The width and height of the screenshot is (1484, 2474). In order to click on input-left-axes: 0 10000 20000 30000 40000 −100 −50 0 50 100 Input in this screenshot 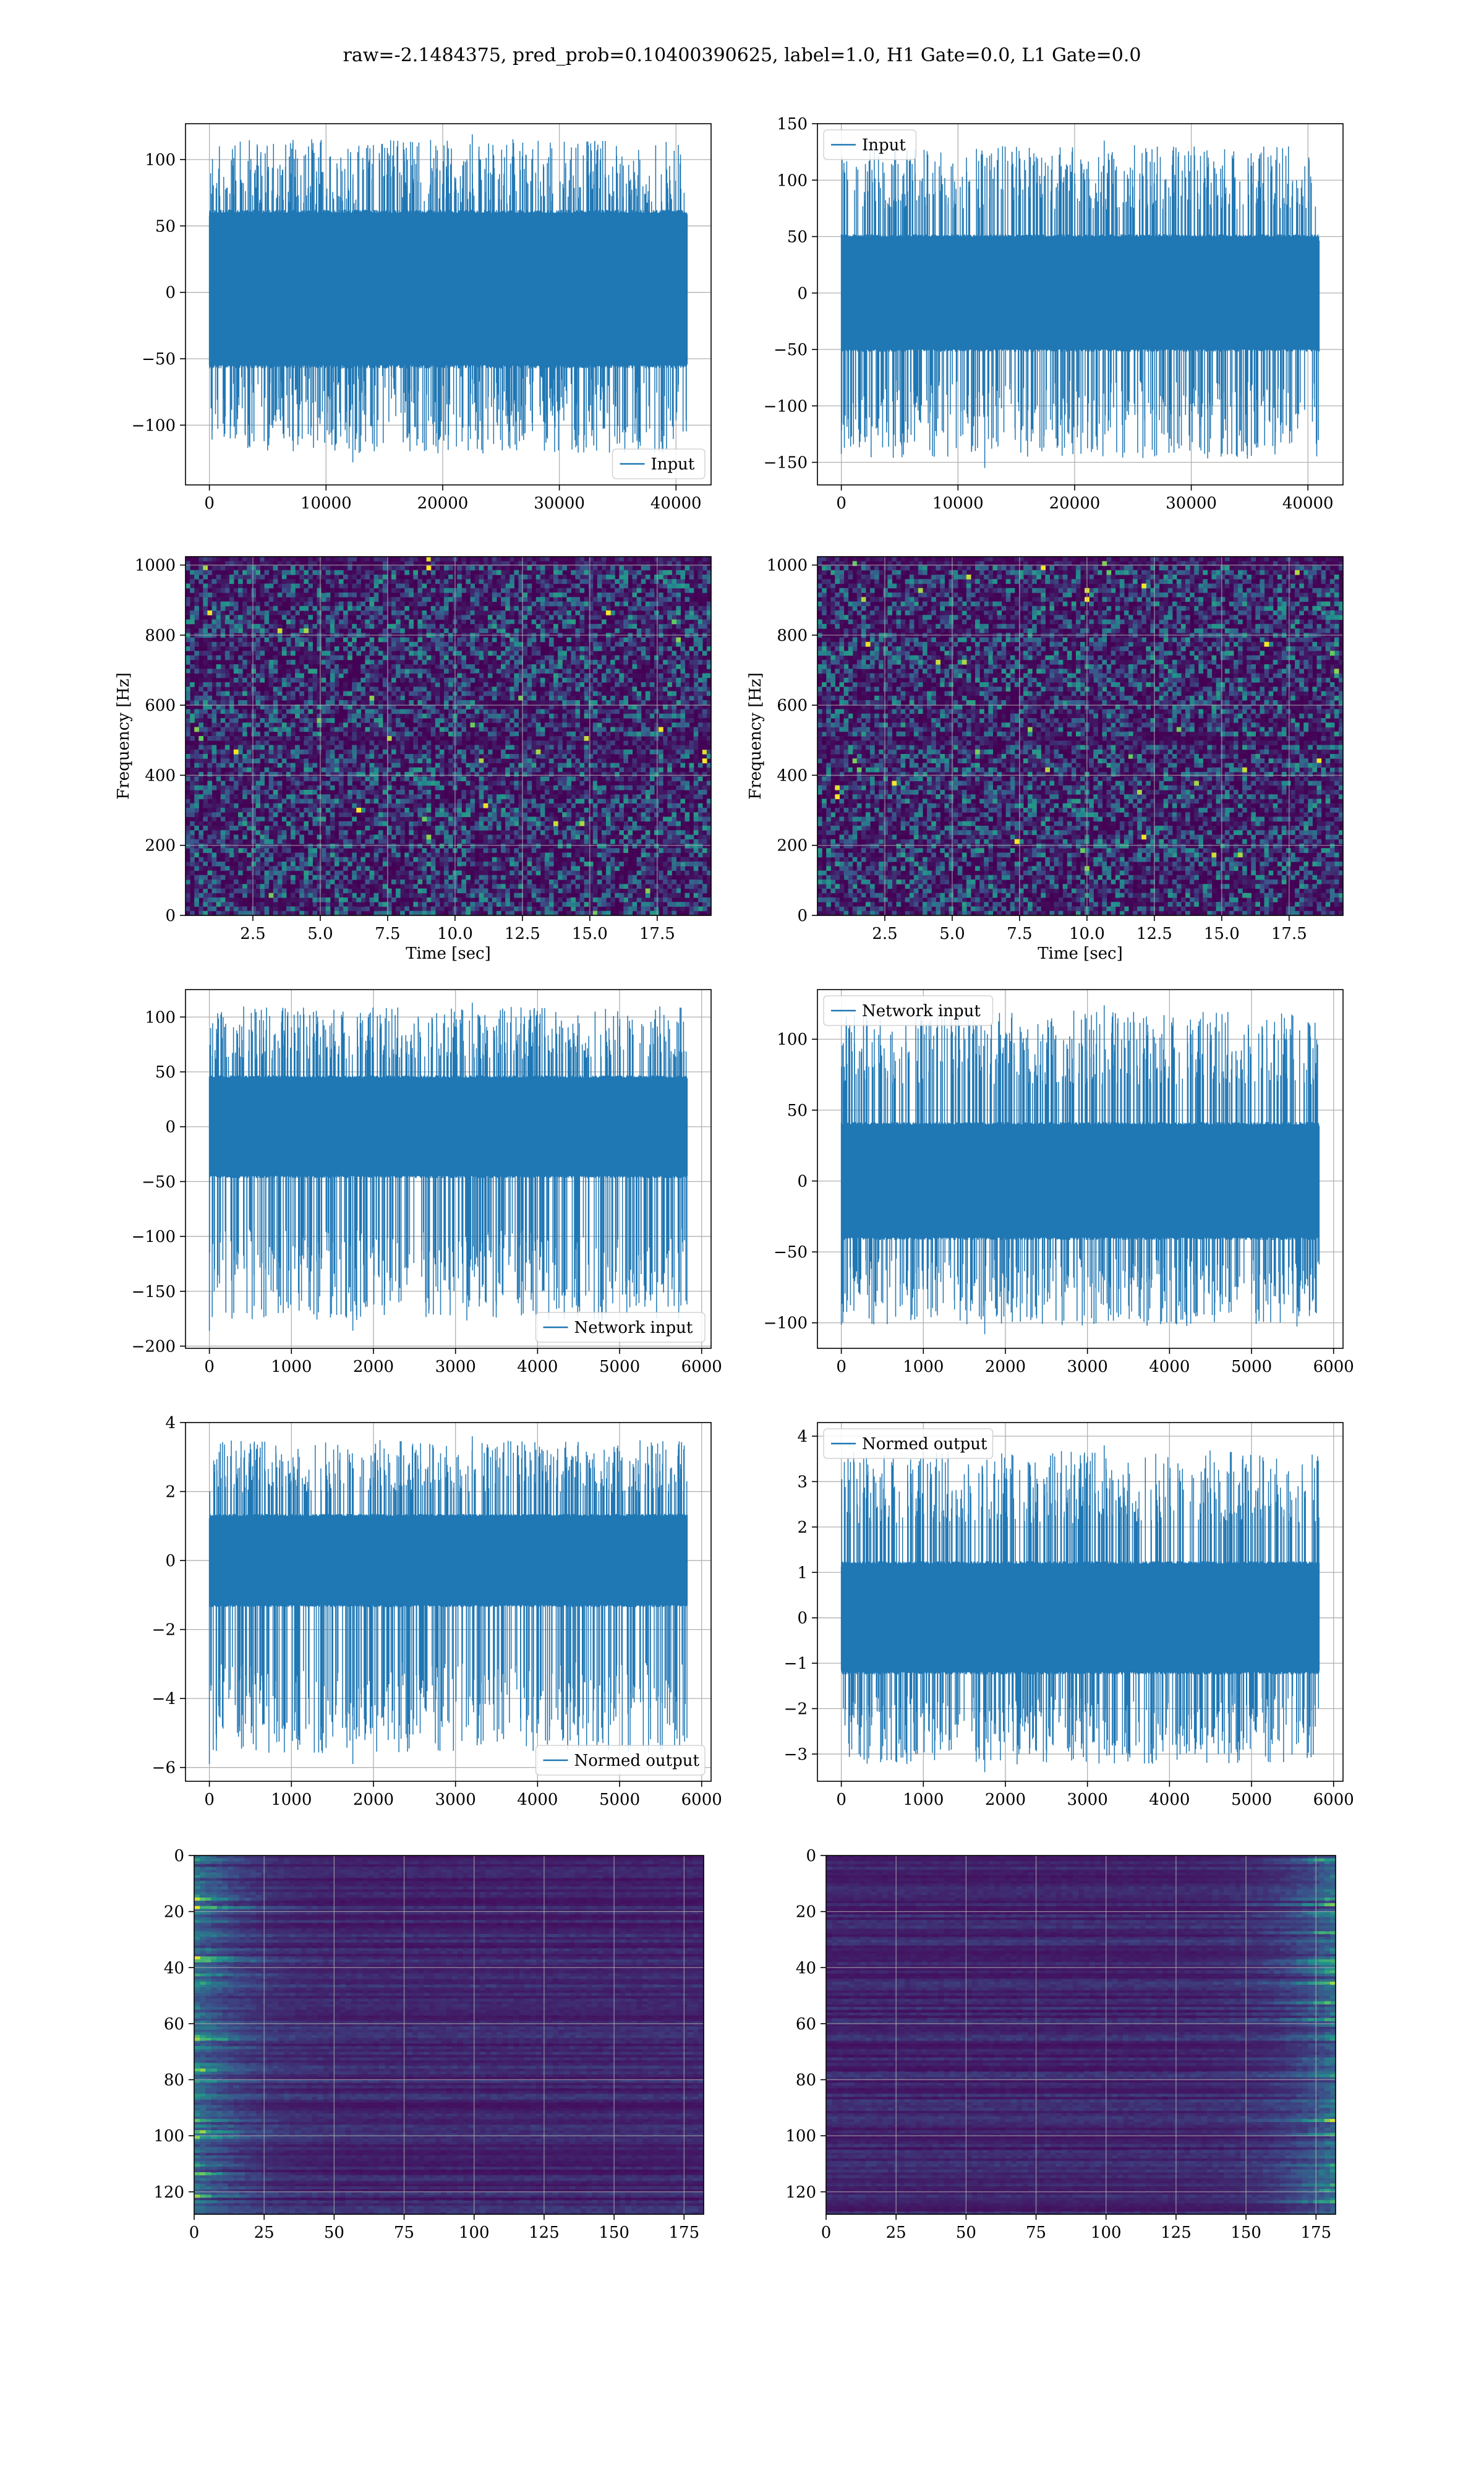, I will do `click(422, 318)`.